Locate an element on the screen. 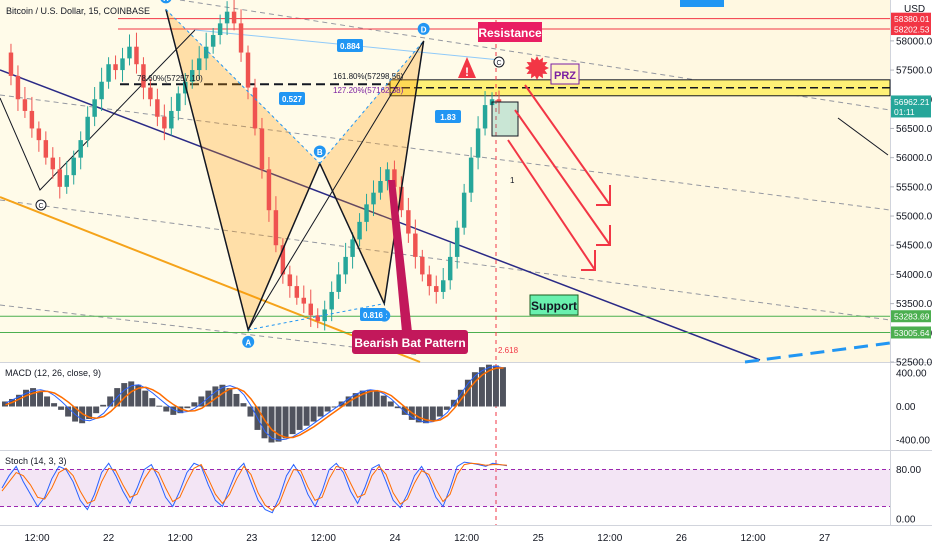 The height and width of the screenshot is (550, 932). price-axis-badge is located at coordinates (911, 106).